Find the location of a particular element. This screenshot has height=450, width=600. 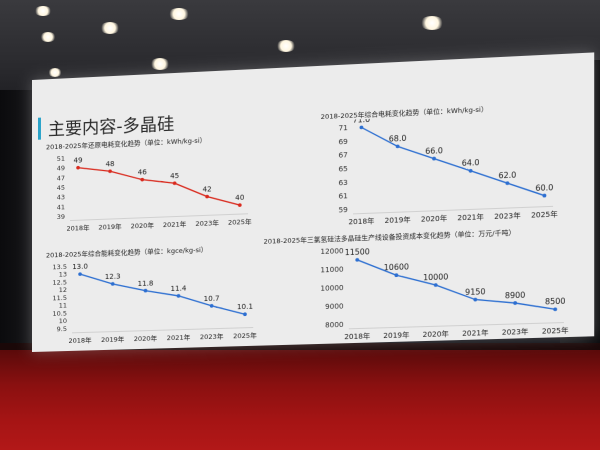

data-label: 10.1 is located at coordinates (245, 307).